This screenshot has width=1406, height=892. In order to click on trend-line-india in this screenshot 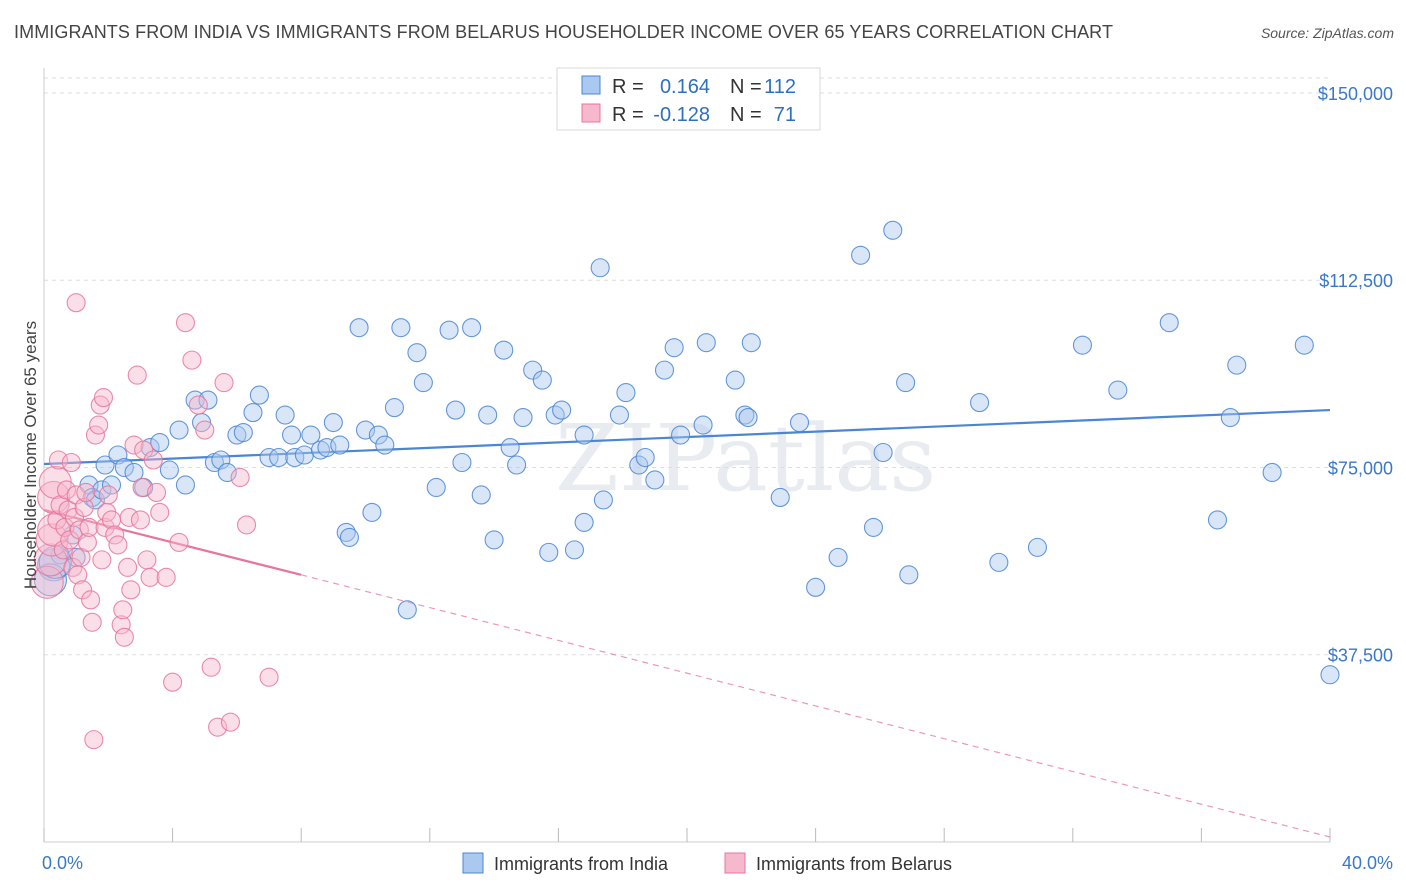, I will do `click(687, 437)`.